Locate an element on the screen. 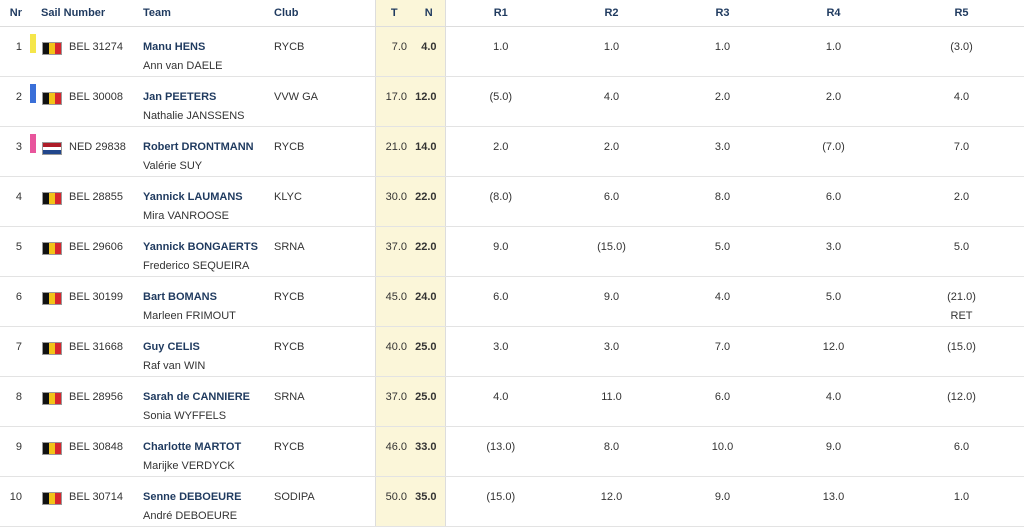  club: SRNA is located at coordinates (289, 247).